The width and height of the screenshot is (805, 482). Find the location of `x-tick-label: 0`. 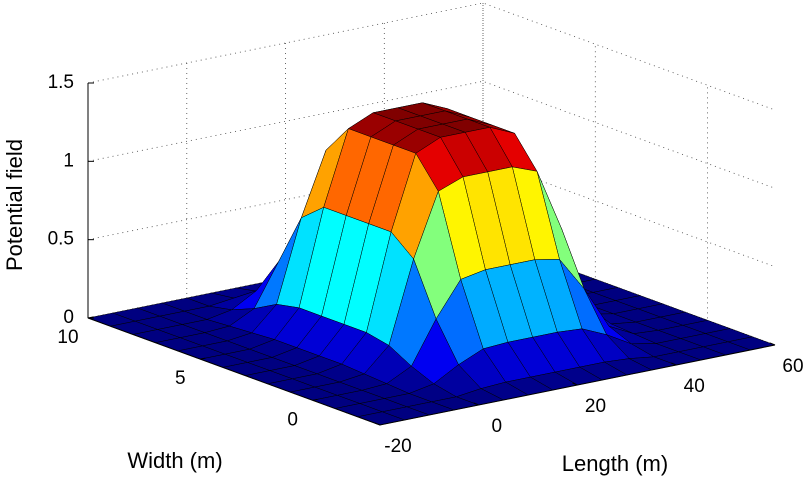

x-tick-label: 0 is located at coordinates (496, 426).